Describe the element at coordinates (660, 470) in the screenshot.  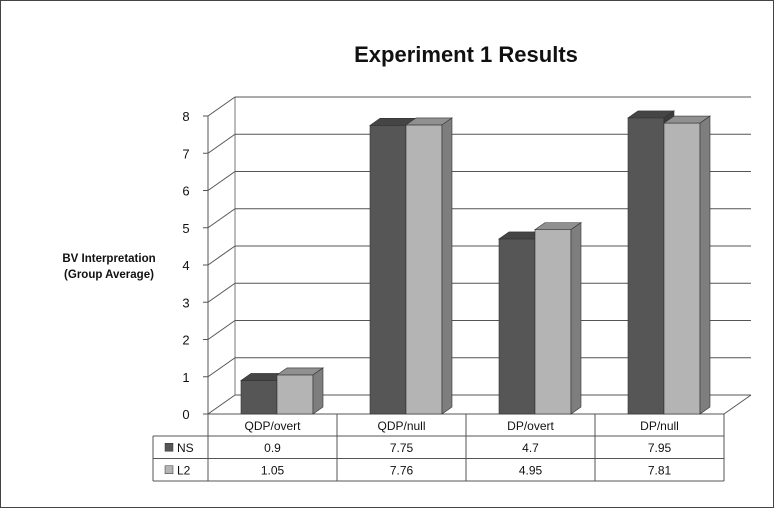
I see `data-label: 7.81` at that location.